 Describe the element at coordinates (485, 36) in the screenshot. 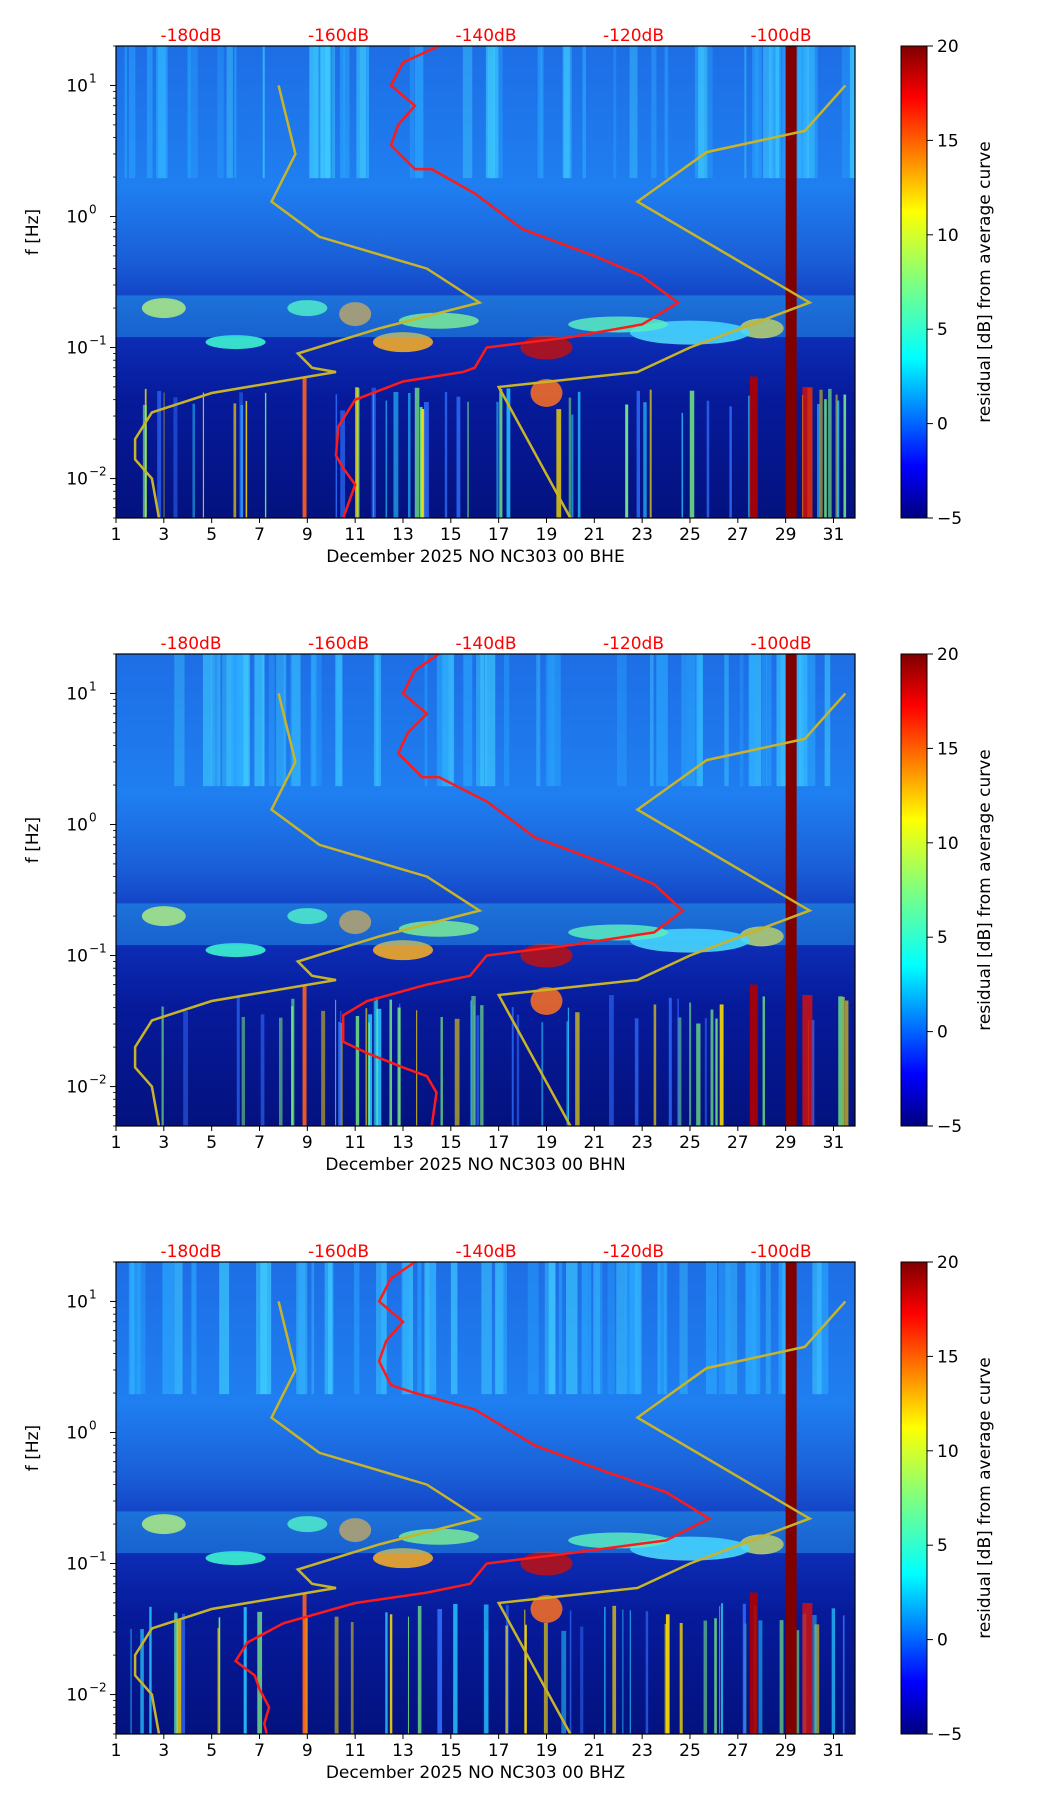

I see `db-tick-label: -140dB` at that location.